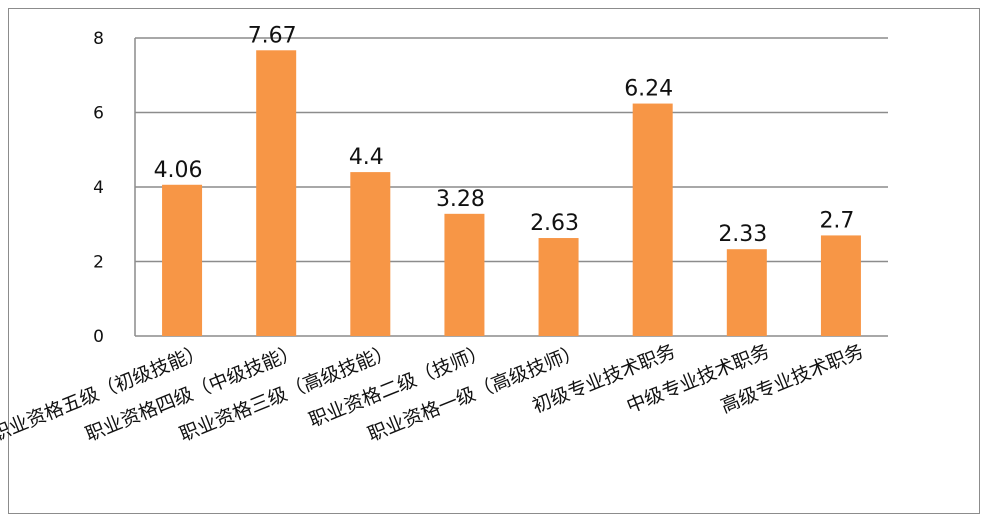  I want to click on data-label: 2.63, so click(554, 223).